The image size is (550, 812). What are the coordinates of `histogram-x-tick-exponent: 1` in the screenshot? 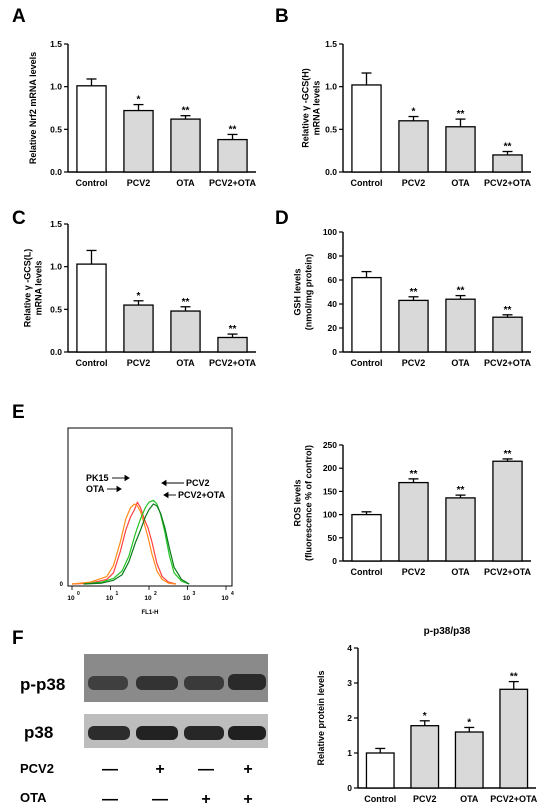 It's located at (117, 594).